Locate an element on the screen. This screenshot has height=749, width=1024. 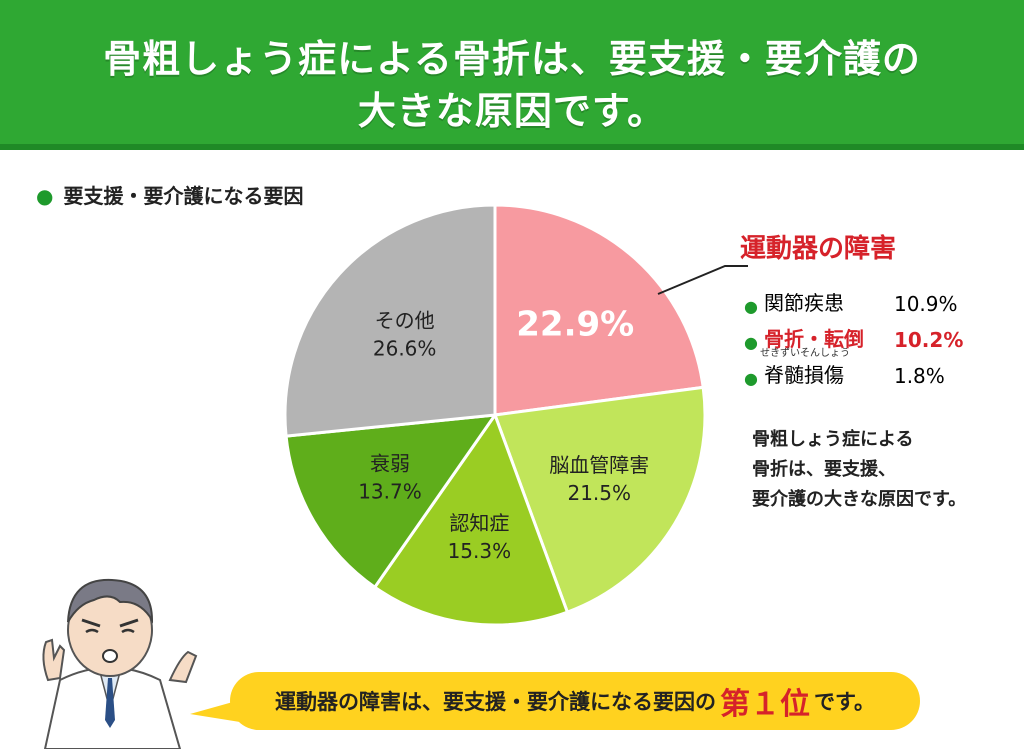
slice-value-label: 21.5% is located at coordinates (599, 493).